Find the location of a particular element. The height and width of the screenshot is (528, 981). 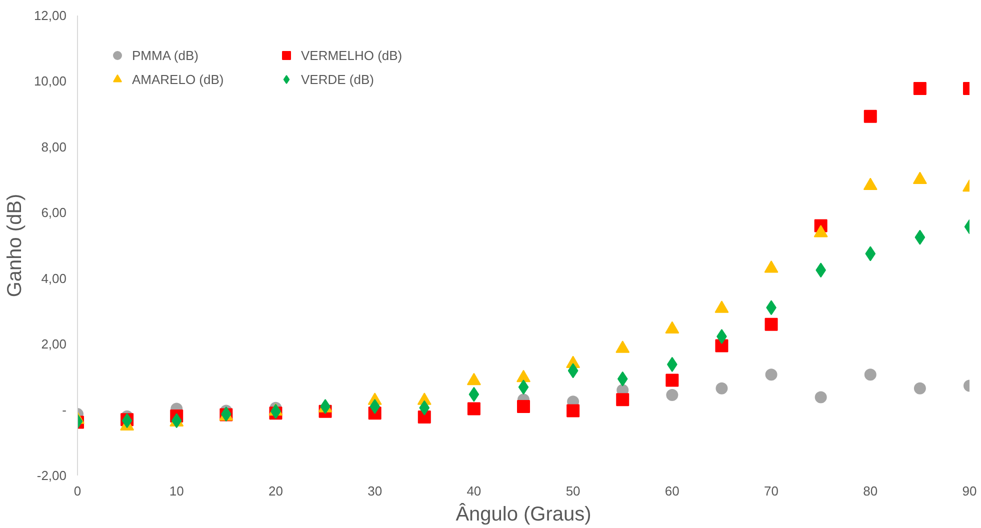

x-tick-label: 80 is located at coordinates (870, 491).